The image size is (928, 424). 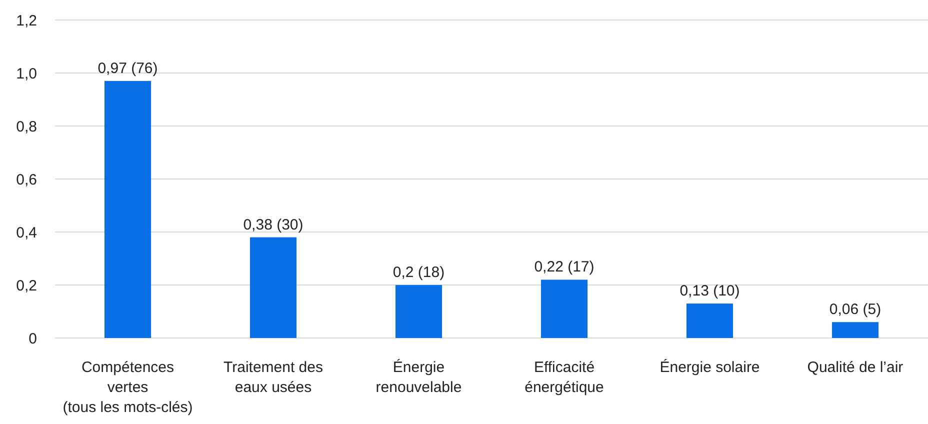 I want to click on y-tick-label: 0,2, so click(x=26, y=285).